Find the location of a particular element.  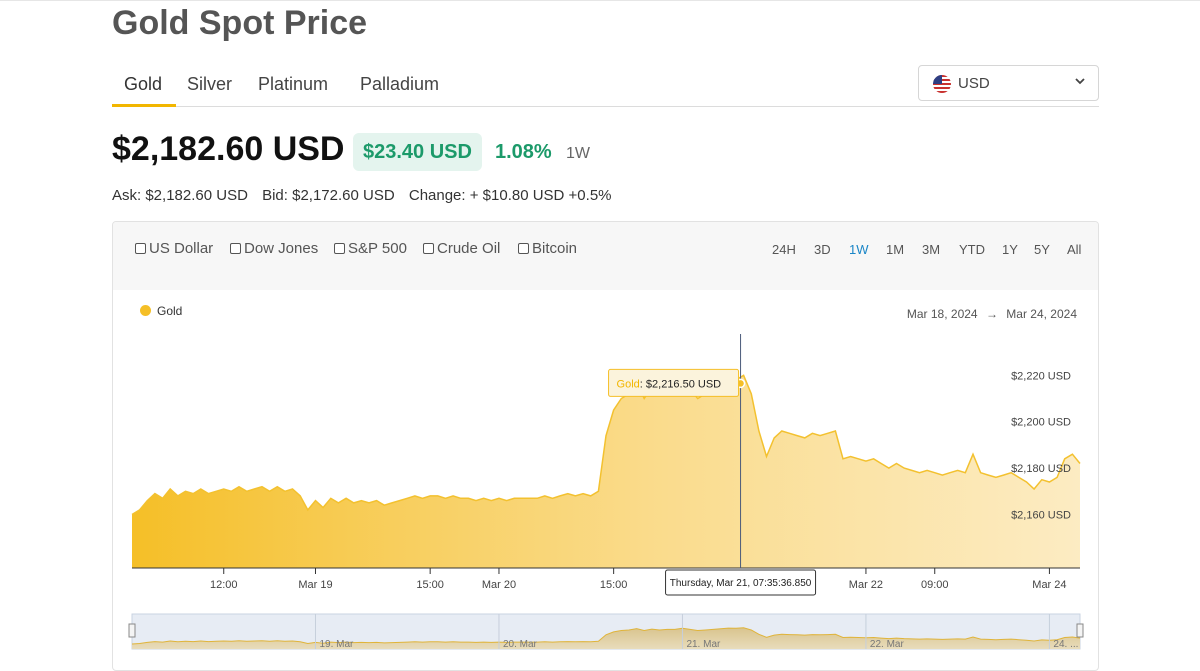

range-3d: 3D is located at coordinates (822, 249).